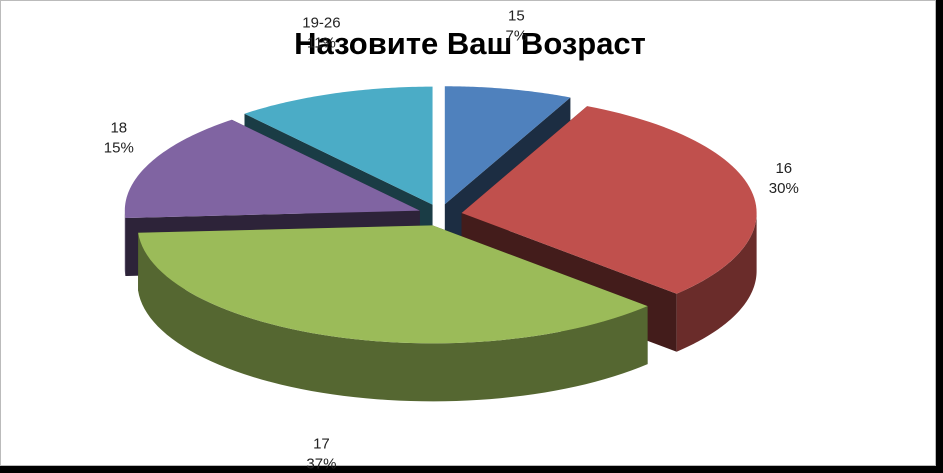 The image size is (943, 473). Describe the element at coordinates (118, 127) in the screenshot. I see `slice-category: 18` at that location.